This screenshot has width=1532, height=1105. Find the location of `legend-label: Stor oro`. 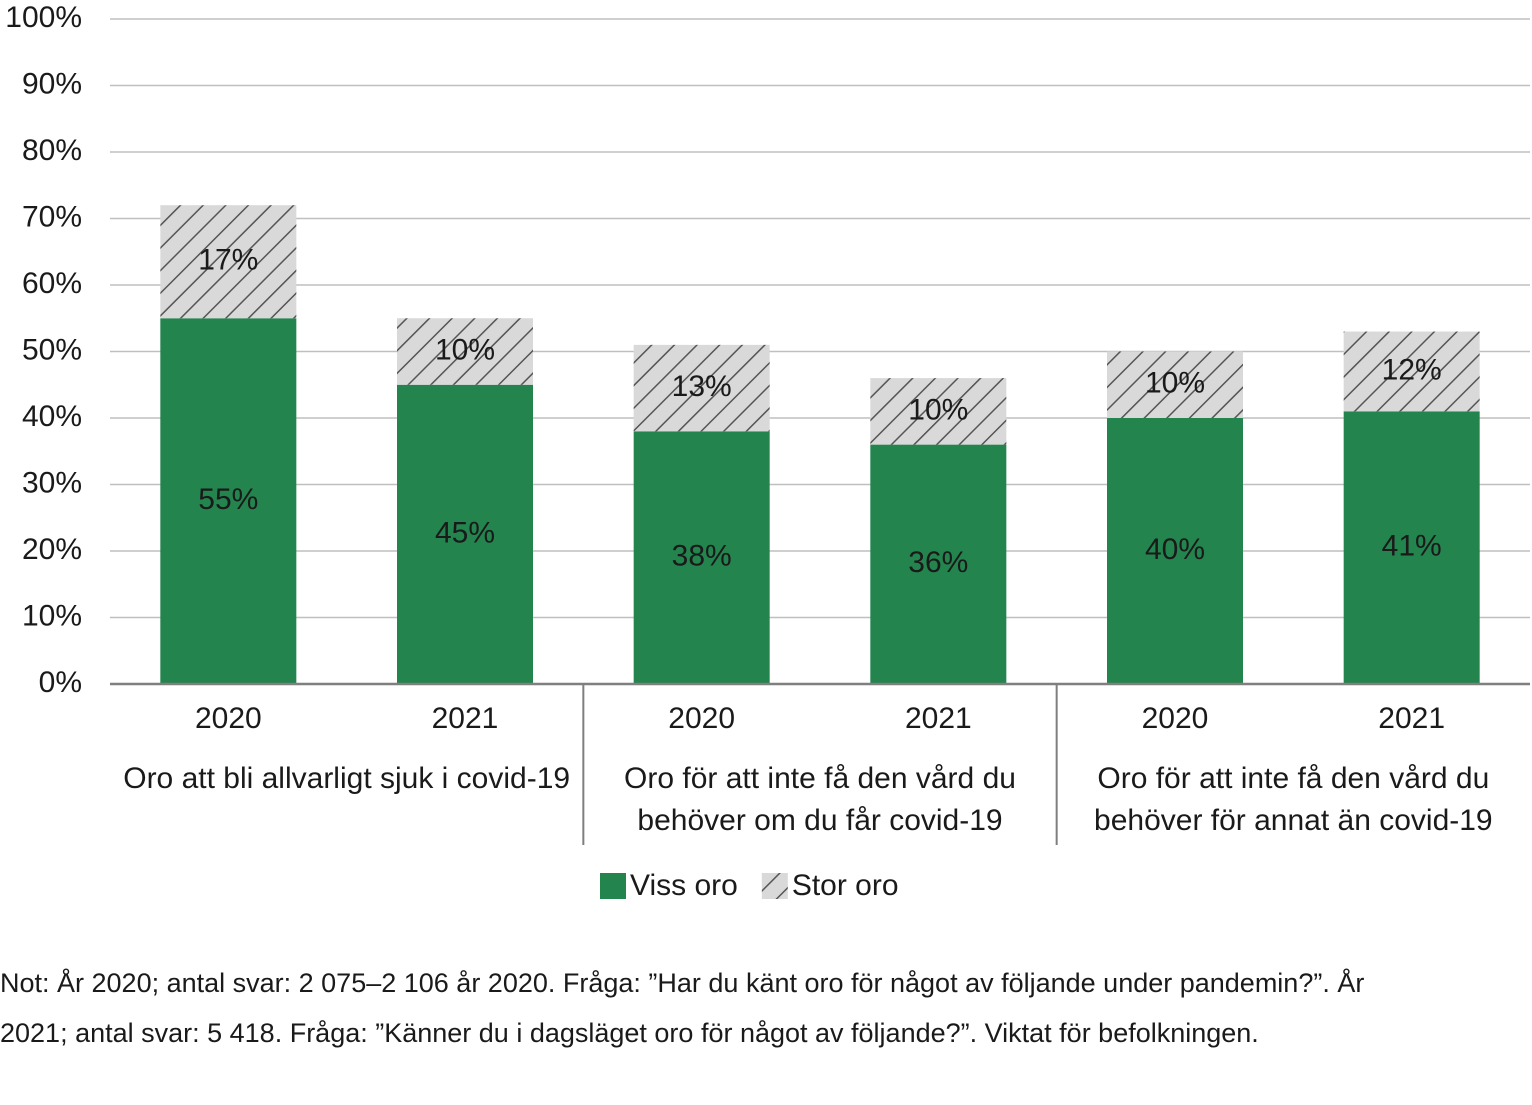

legend-label: Stor oro is located at coordinates (845, 885).